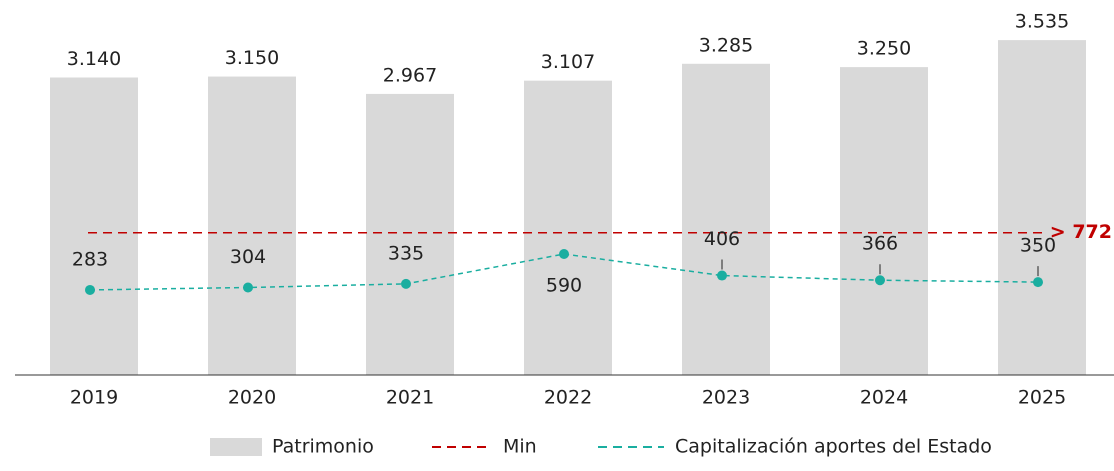  Describe the element at coordinates (564, 286) in the screenshot. I see `line-label: 590` at that location.